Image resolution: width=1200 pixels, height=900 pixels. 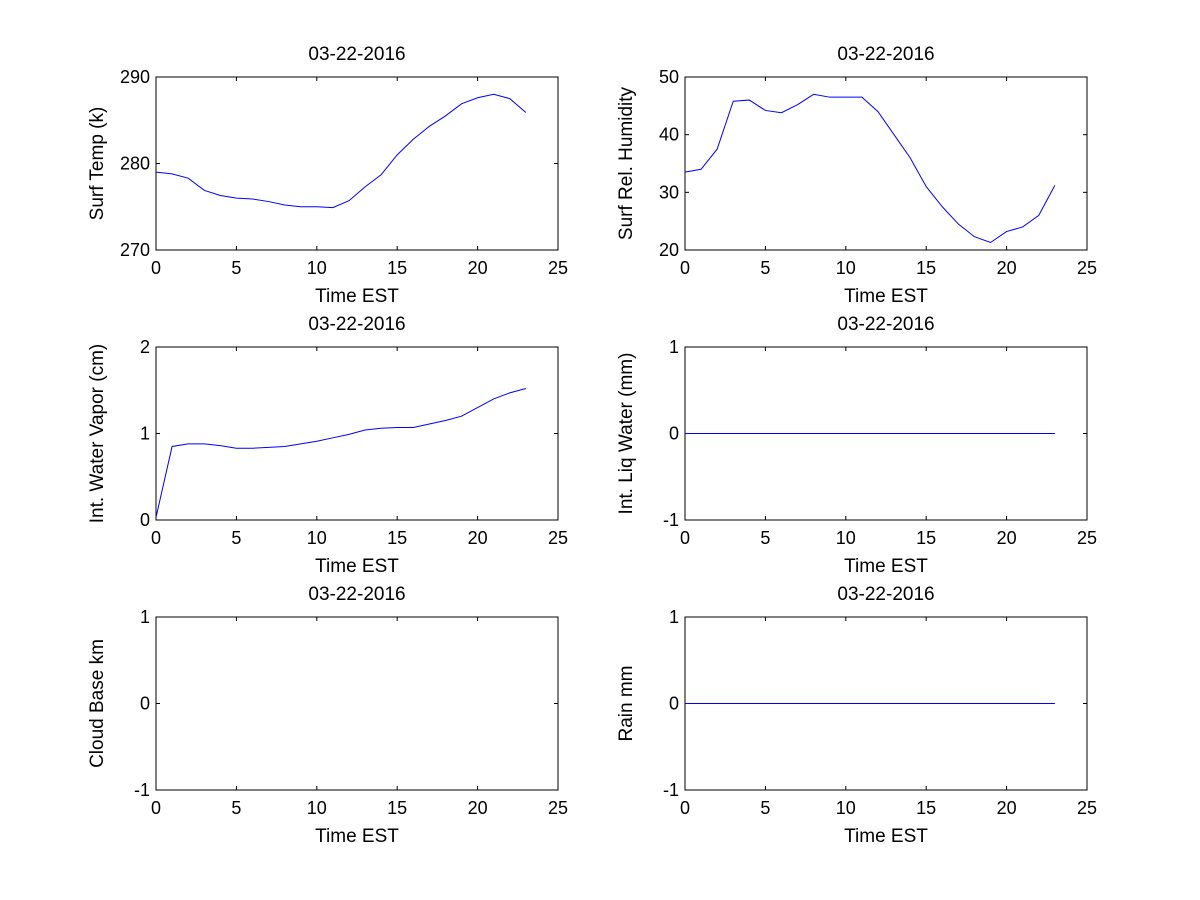 I want to click on y-tick-label: 50, so click(x=669, y=77).